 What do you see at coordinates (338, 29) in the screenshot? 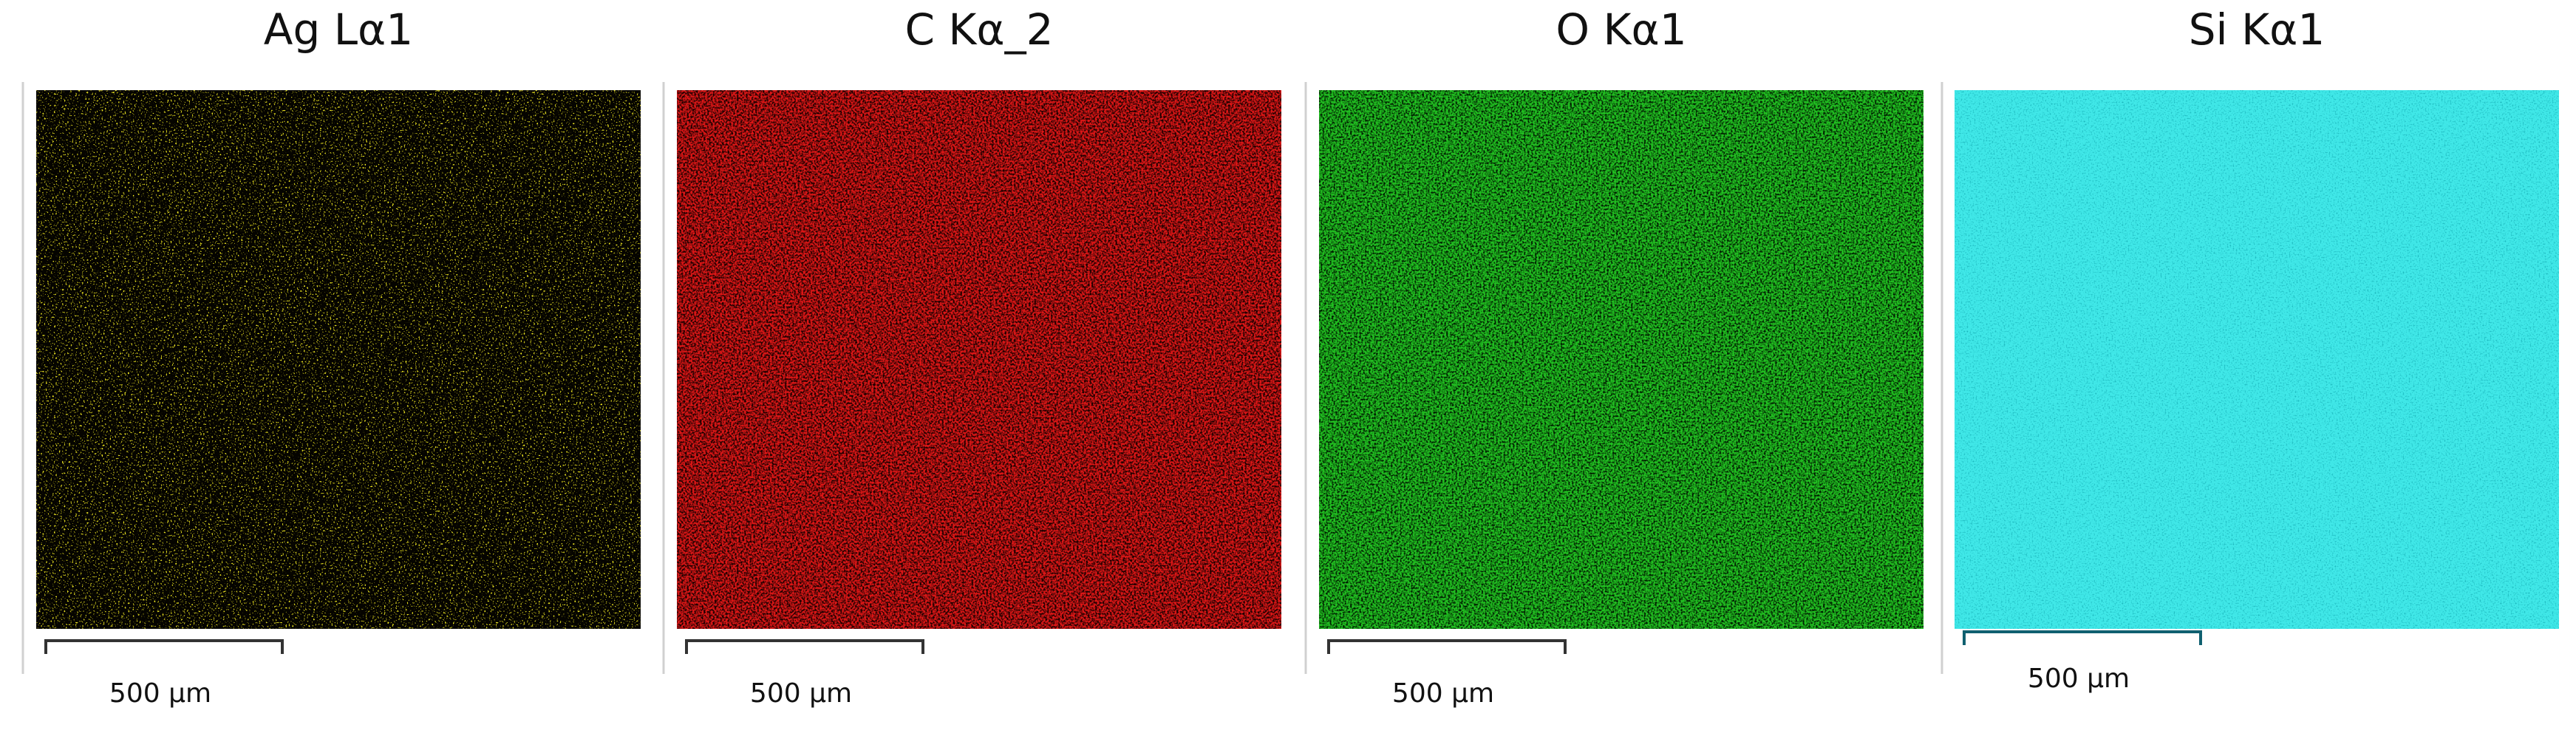
I see `map-title: Ag Lα1` at bounding box center [338, 29].